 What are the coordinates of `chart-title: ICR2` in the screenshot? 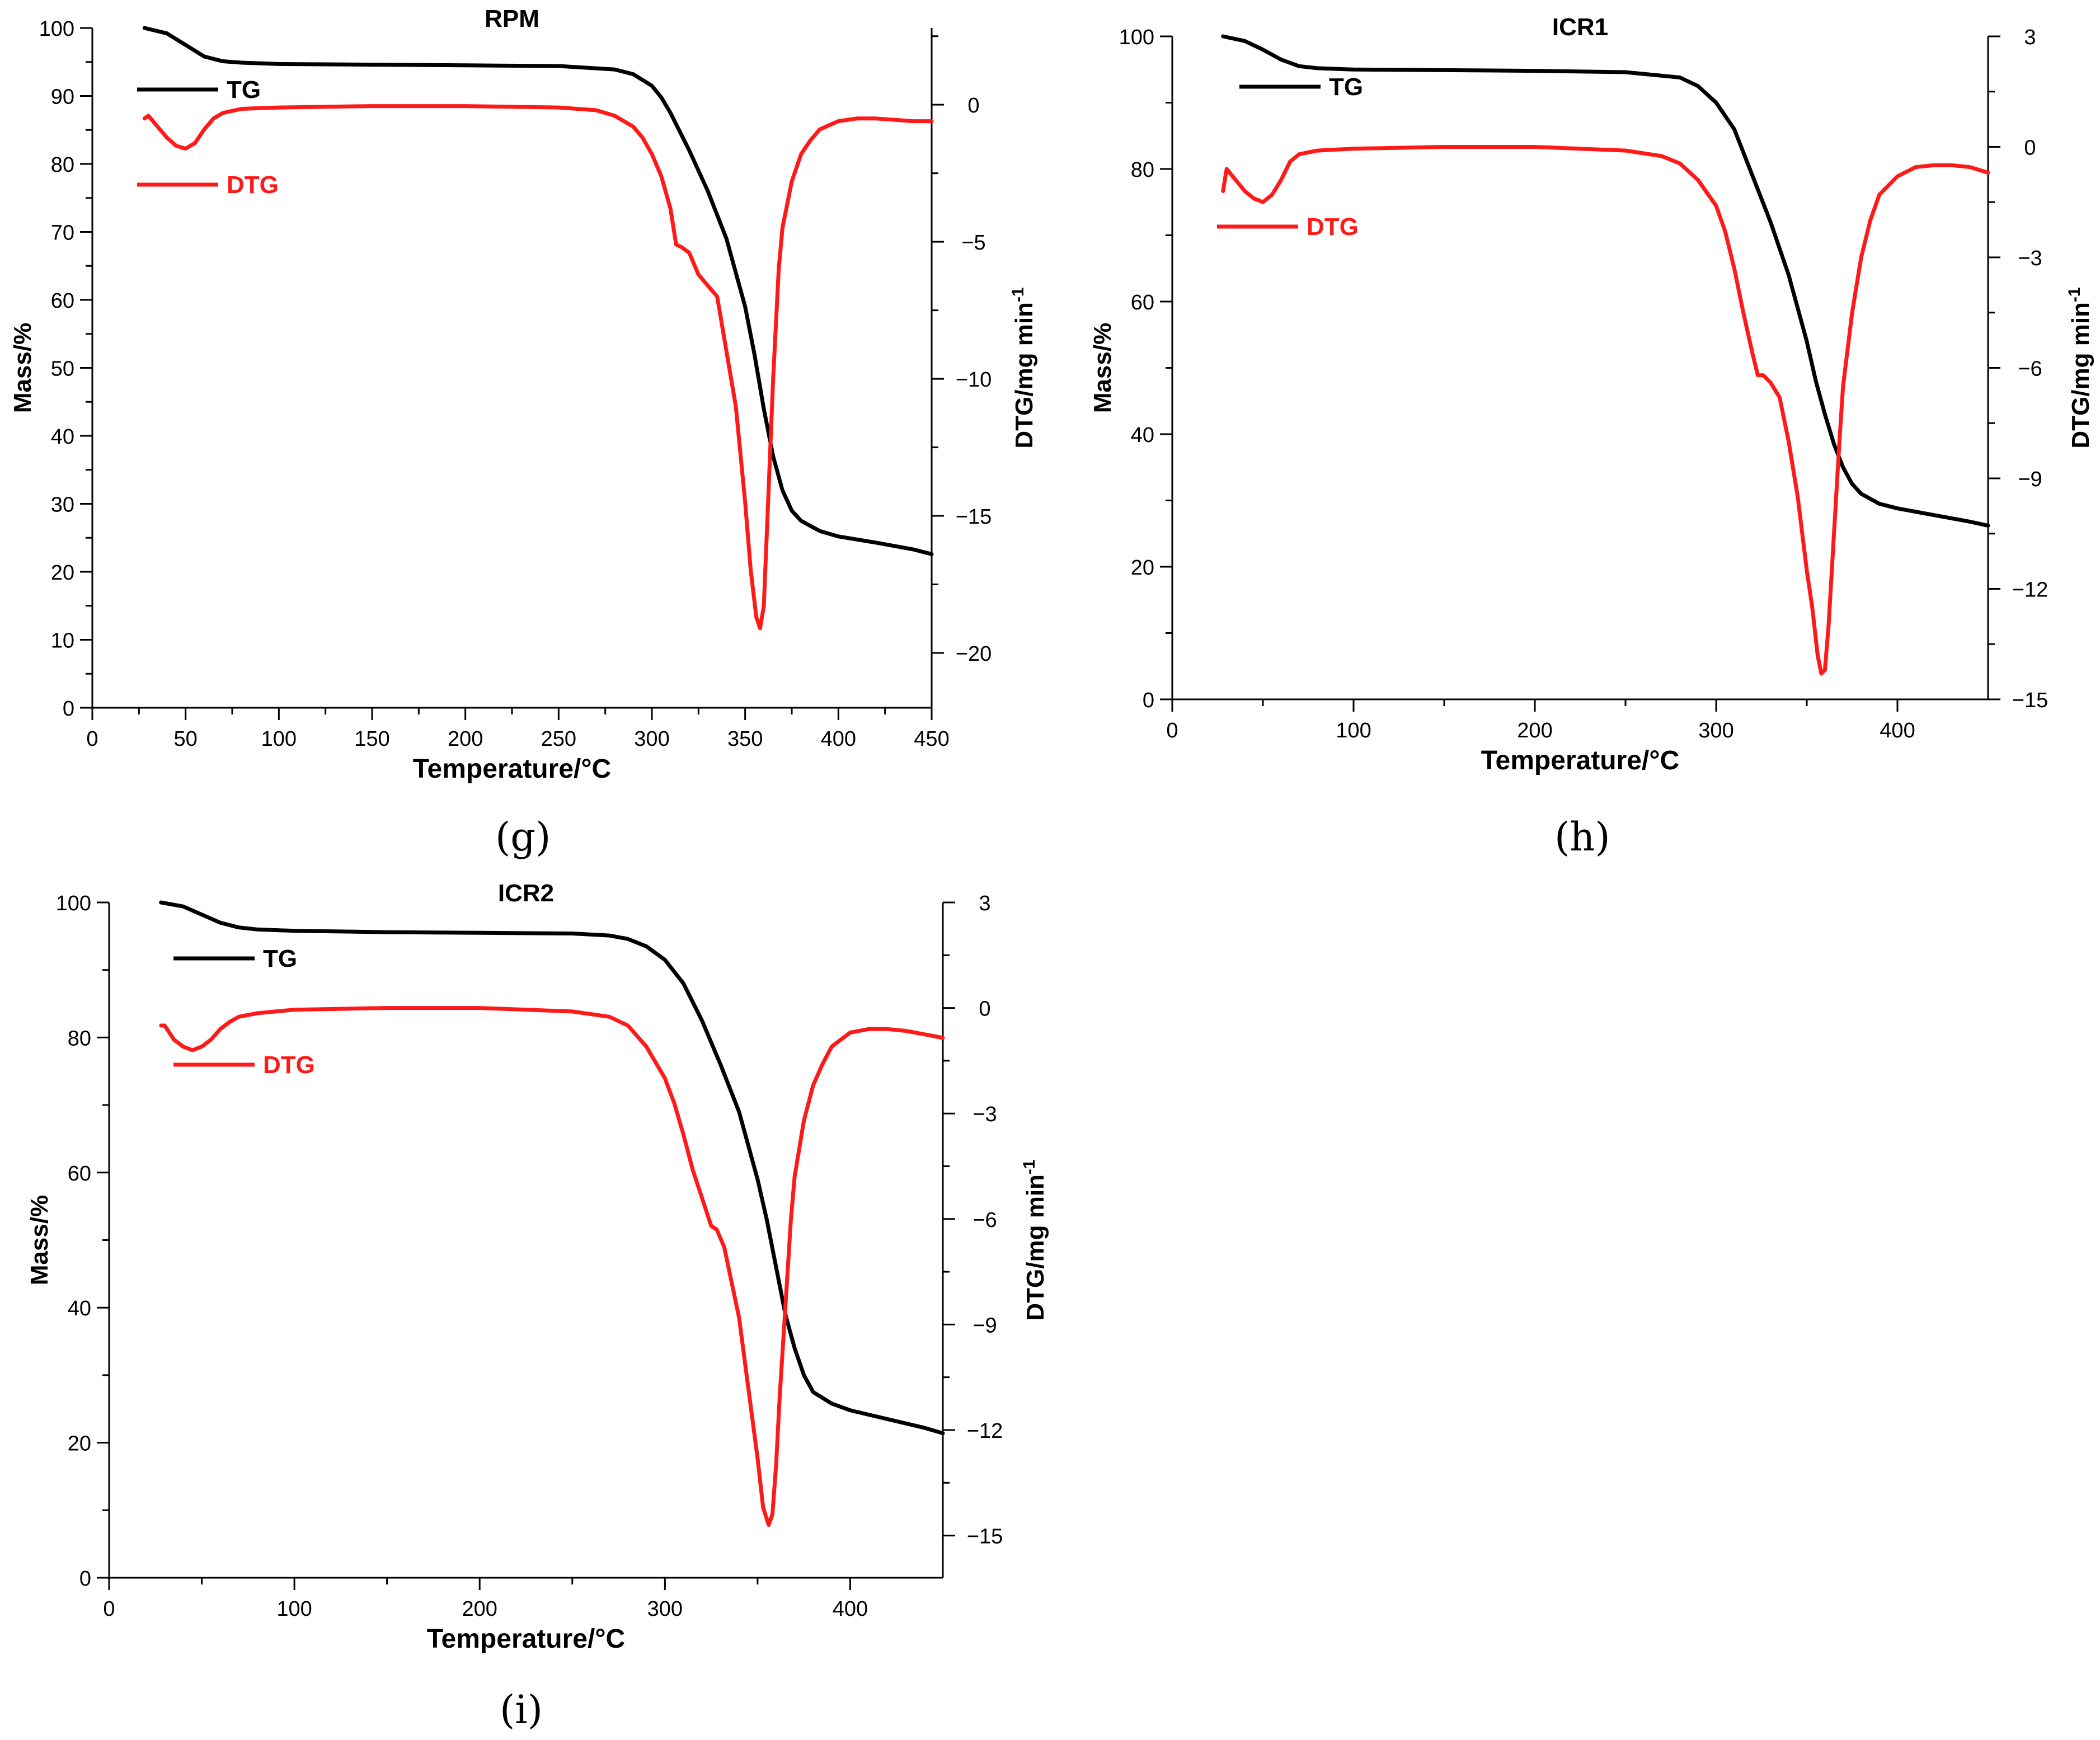 It's located at (526, 893).